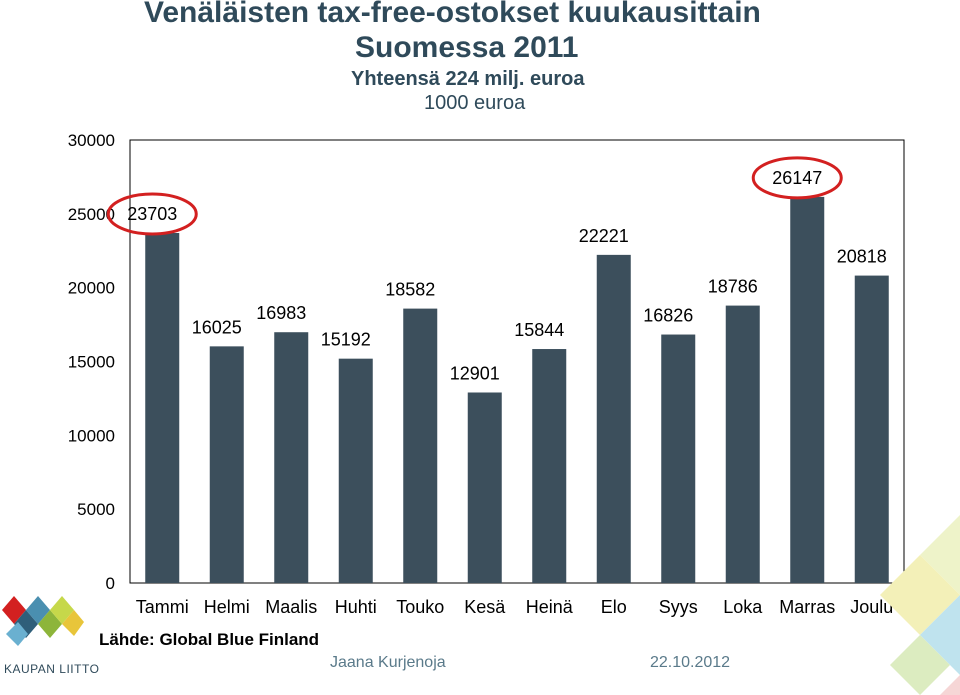  Describe the element at coordinates (91, 214) in the screenshot. I see `y-tick-label: 25000` at that location.